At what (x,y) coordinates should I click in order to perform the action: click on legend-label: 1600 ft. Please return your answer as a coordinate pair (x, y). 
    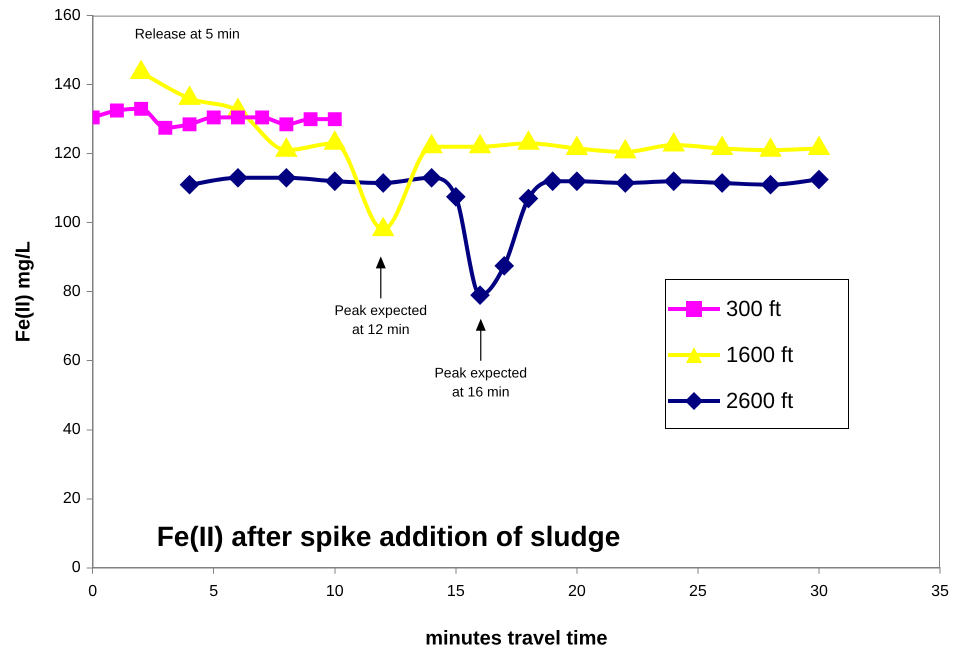
    Looking at the image, I should click on (760, 355).